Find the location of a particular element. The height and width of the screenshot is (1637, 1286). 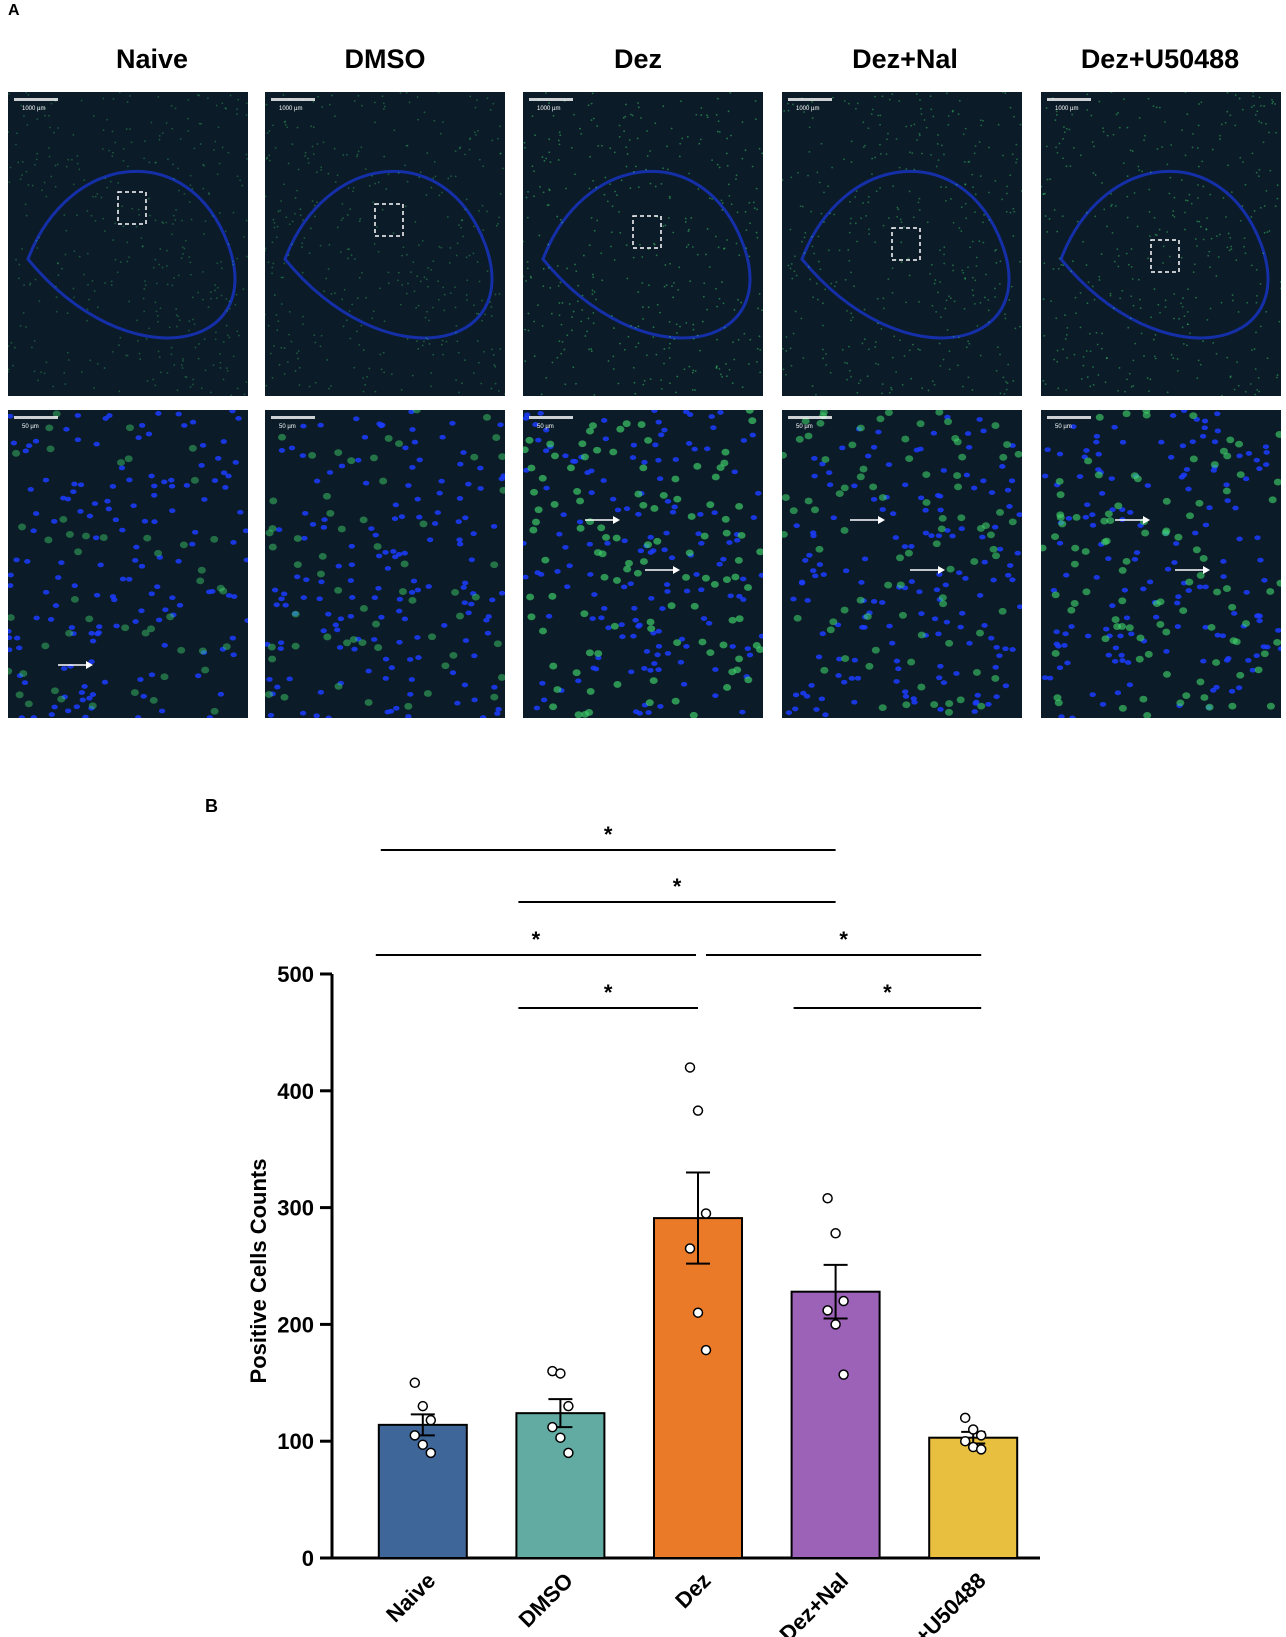

y-axis-label: Positive Cells Counts is located at coordinates (258, 1271).